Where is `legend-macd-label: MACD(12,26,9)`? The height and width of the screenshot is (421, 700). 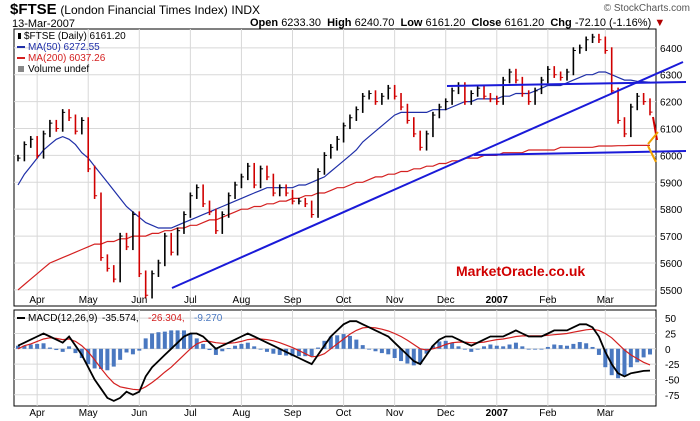 legend-macd-label: MACD(12,26,9) is located at coordinates (62, 318).